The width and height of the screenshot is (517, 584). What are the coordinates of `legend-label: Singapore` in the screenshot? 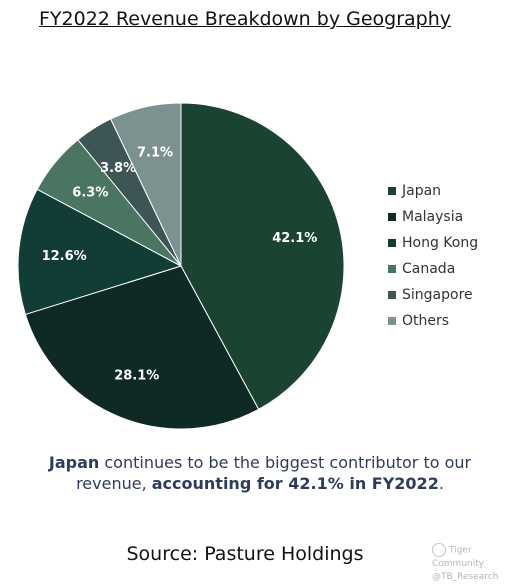 It's located at (437, 295).